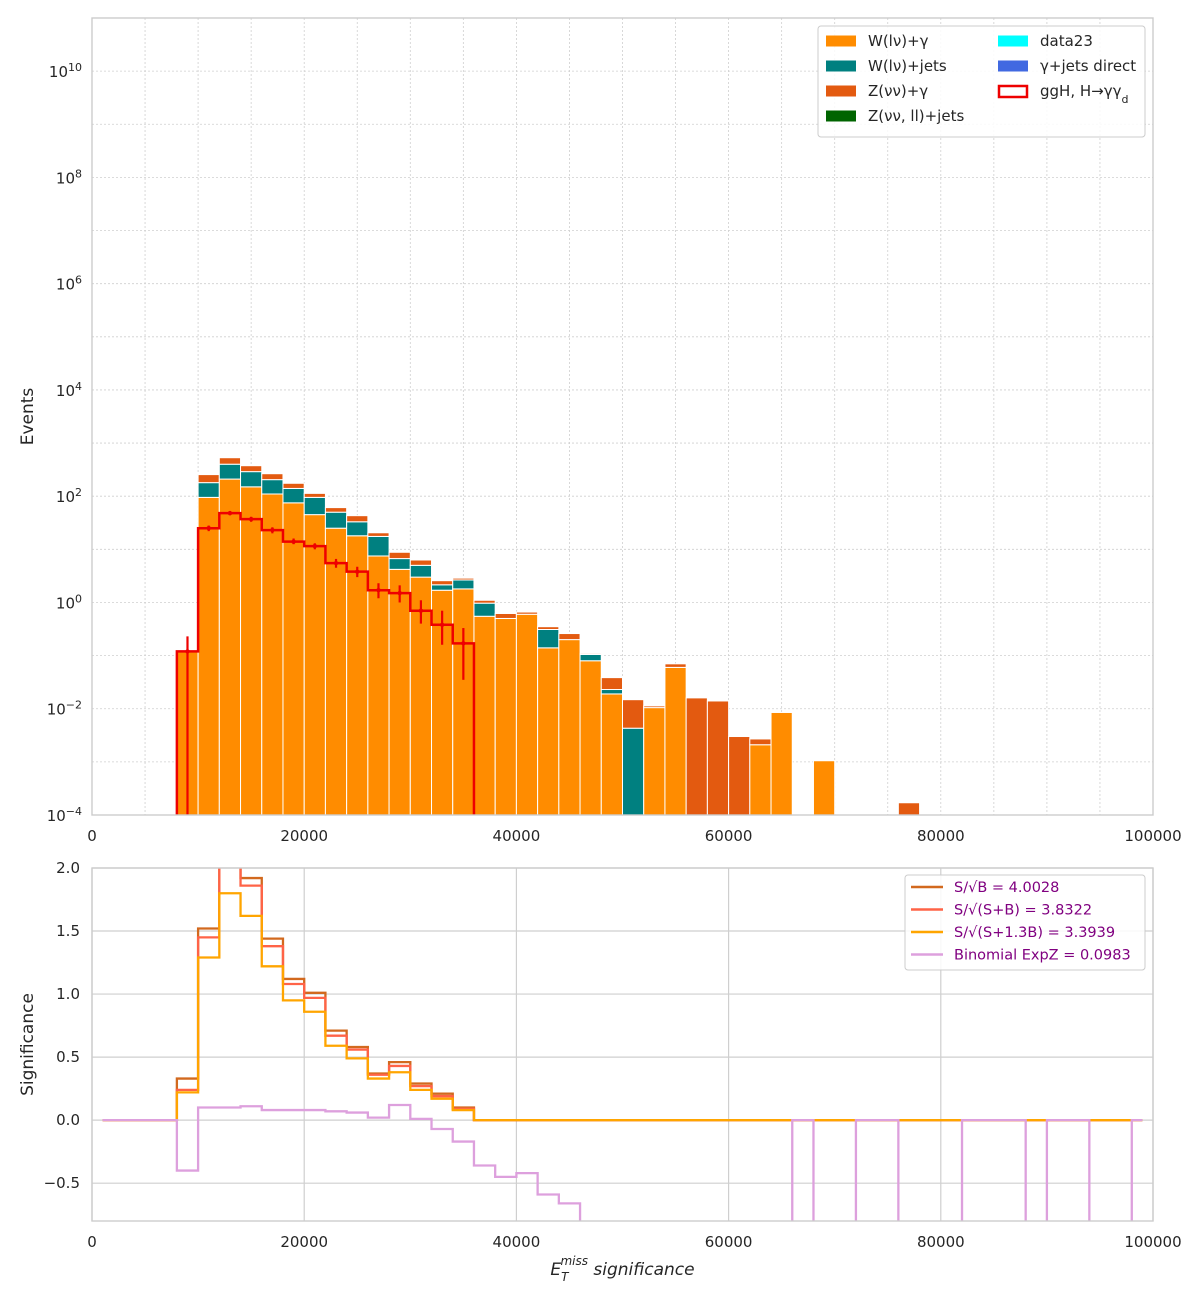 The height and width of the screenshot is (1300, 1200). I want to click on y-tick-label: 2.0, so click(68, 868).